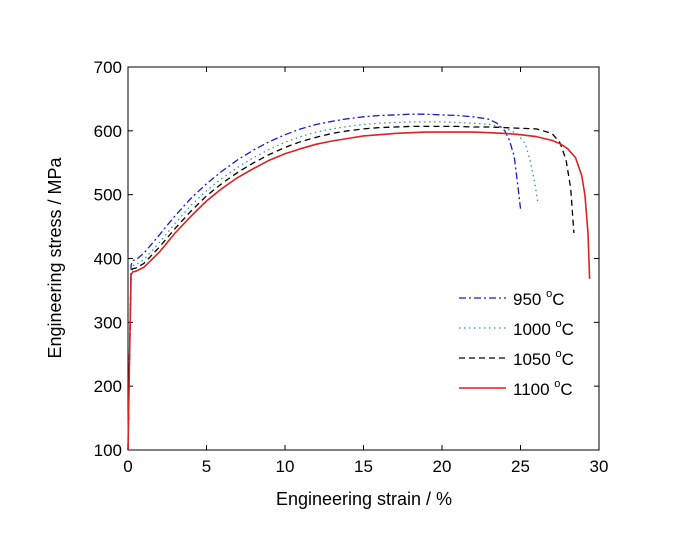 Image resolution: width=700 pixels, height=548 pixels. What do you see at coordinates (285, 466) in the screenshot?
I see `x-tick-label: 10` at bounding box center [285, 466].